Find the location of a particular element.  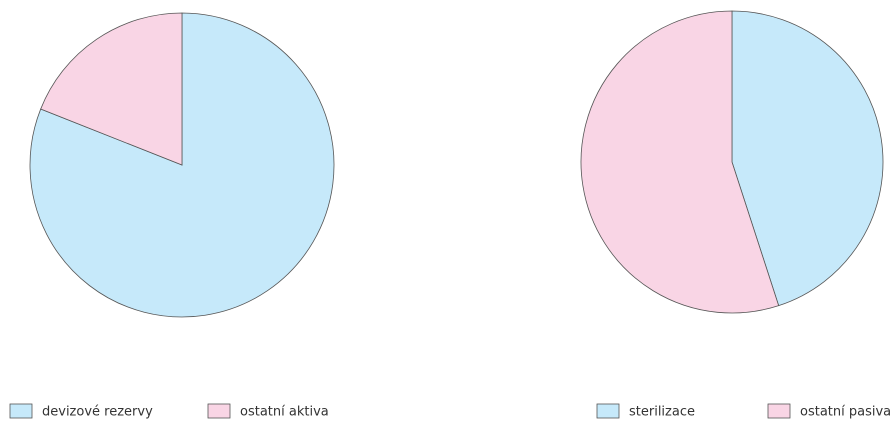

legend-label: devizové rezervy is located at coordinates (97, 412).